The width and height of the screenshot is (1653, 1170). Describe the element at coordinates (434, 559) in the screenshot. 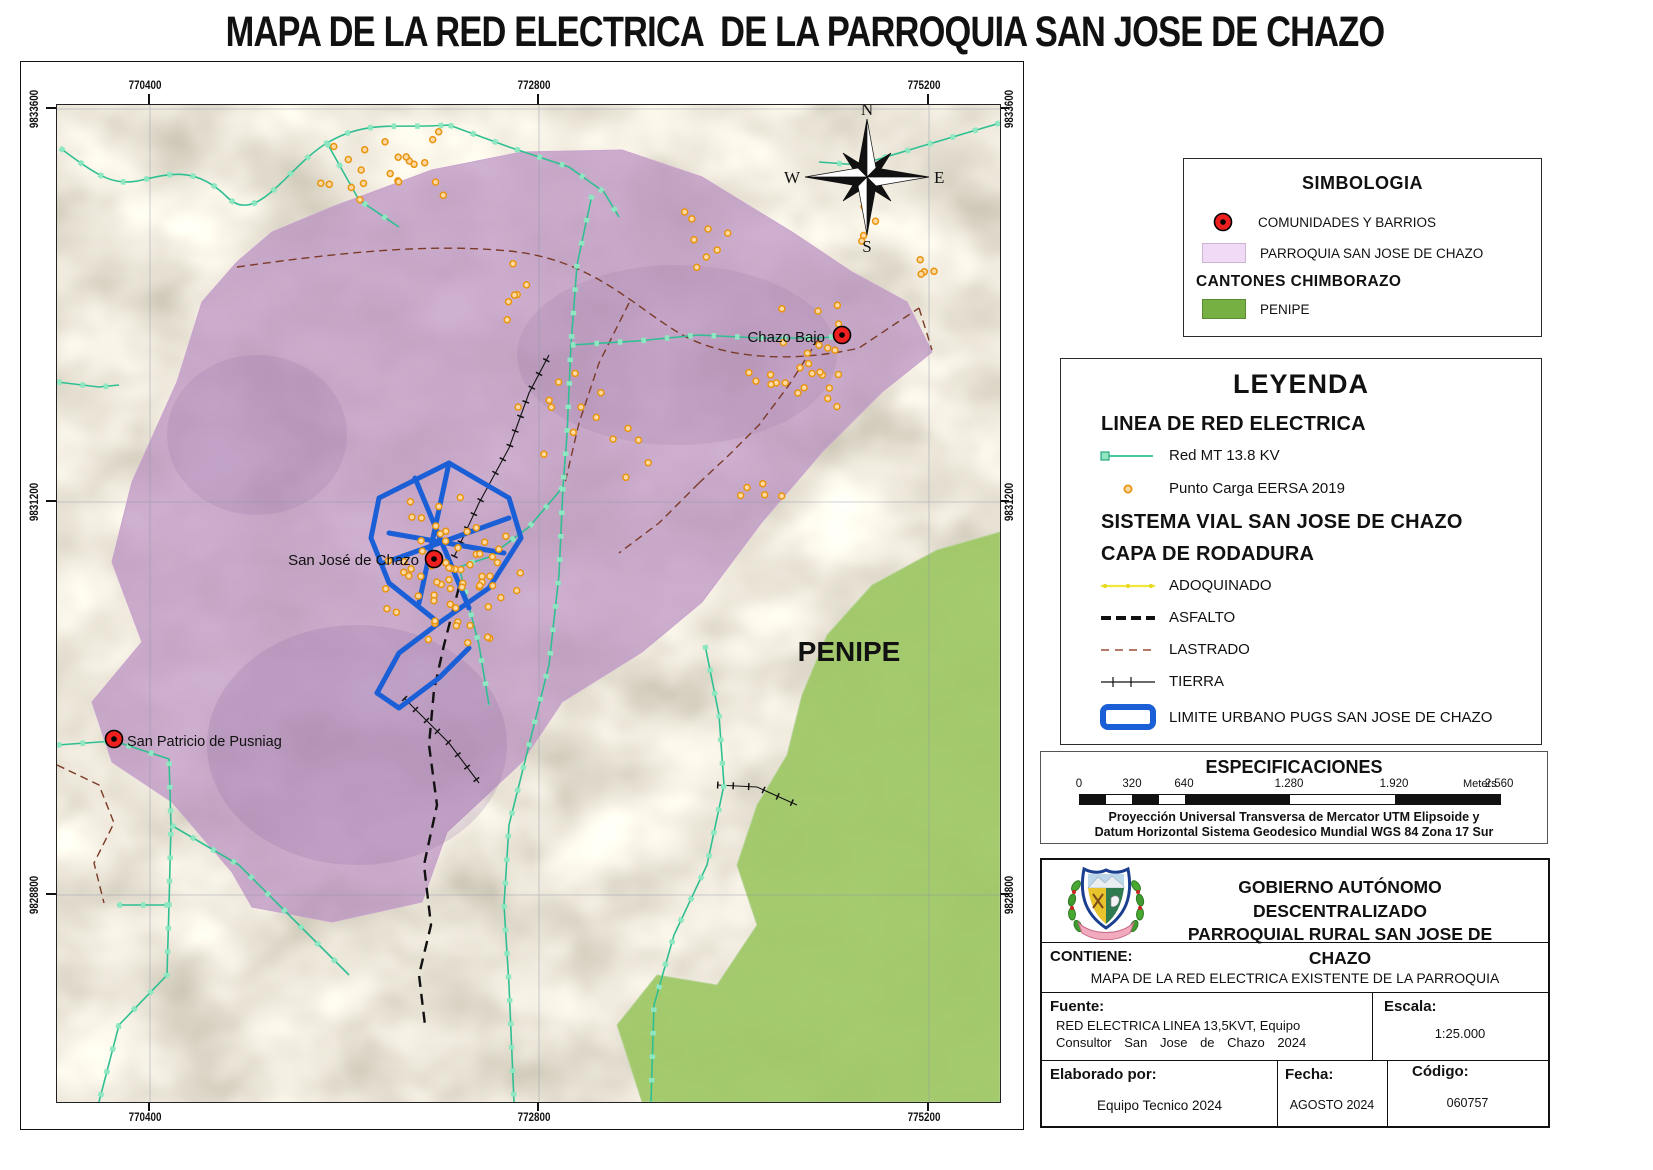

I see `community-marker` at that location.